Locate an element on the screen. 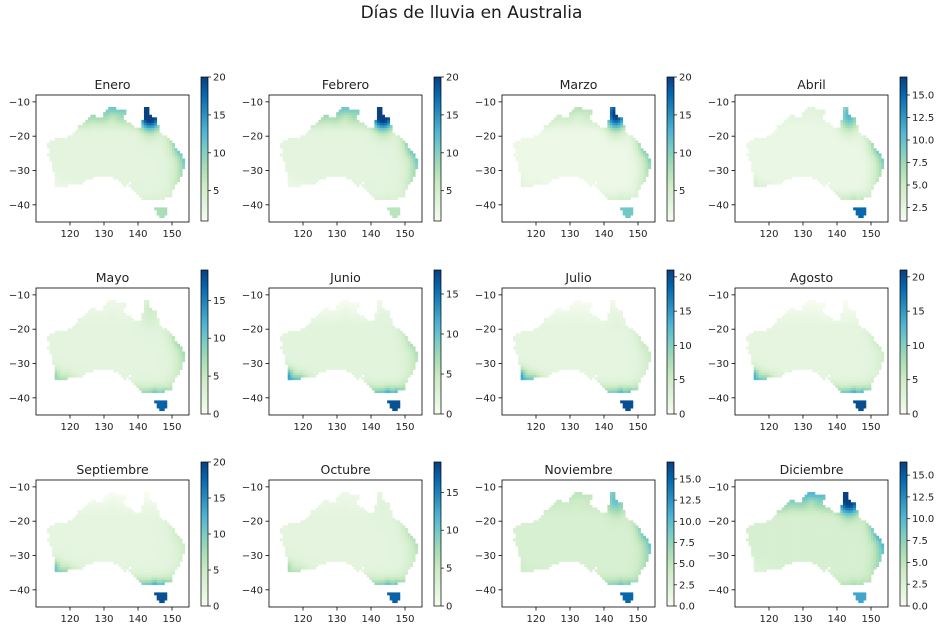 The width and height of the screenshot is (943, 635). y-tick-label: −30 is located at coordinates (252, 171).